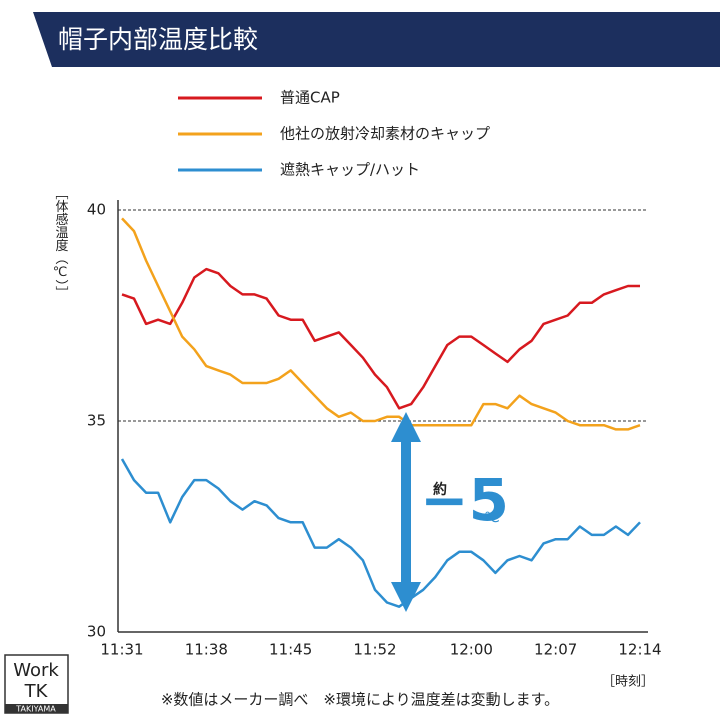 This screenshot has width=720, height=720. Describe the element at coordinates (374, 650) in the screenshot. I see `x-tick-label: 11:52` at that location.